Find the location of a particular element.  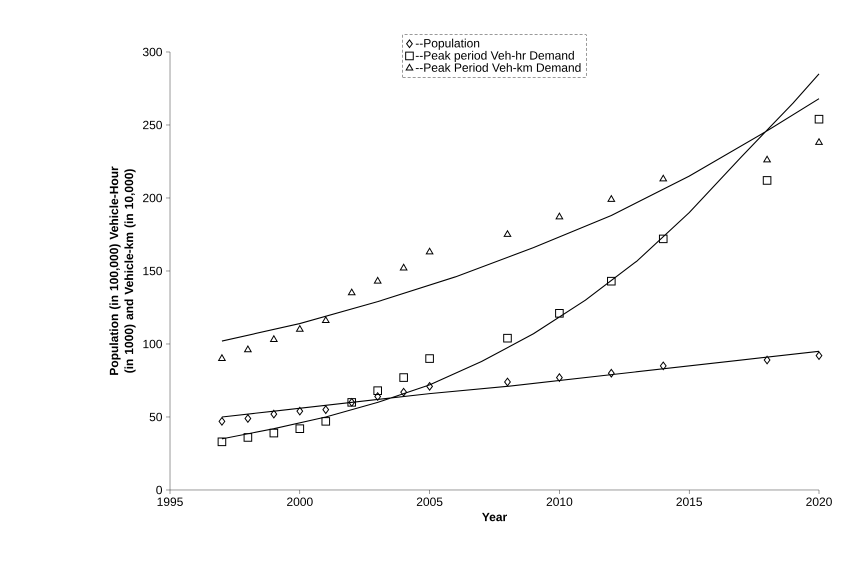

y-tick-label: 300 is located at coordinates (152, 52).